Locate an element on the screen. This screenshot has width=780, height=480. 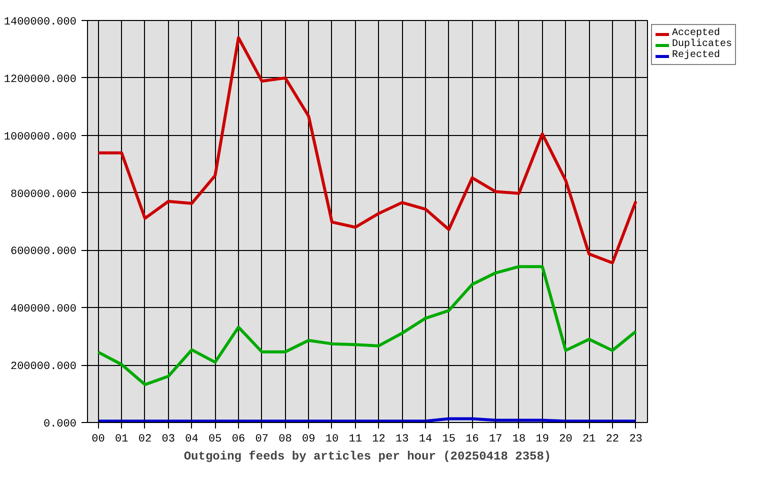
y-tick-label: 1400000.000 is located at coordinates (40, 22).